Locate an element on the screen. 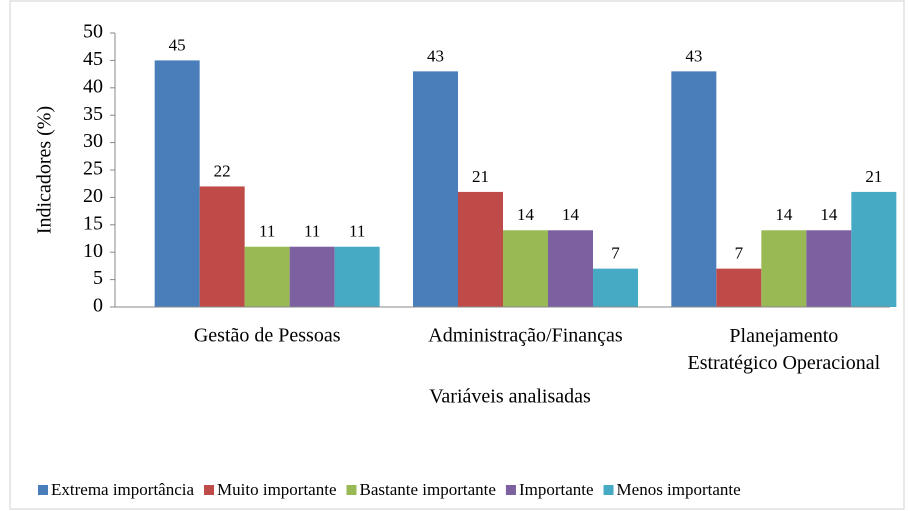  y-tick-label: 25 is located at coordinates (93, 169).